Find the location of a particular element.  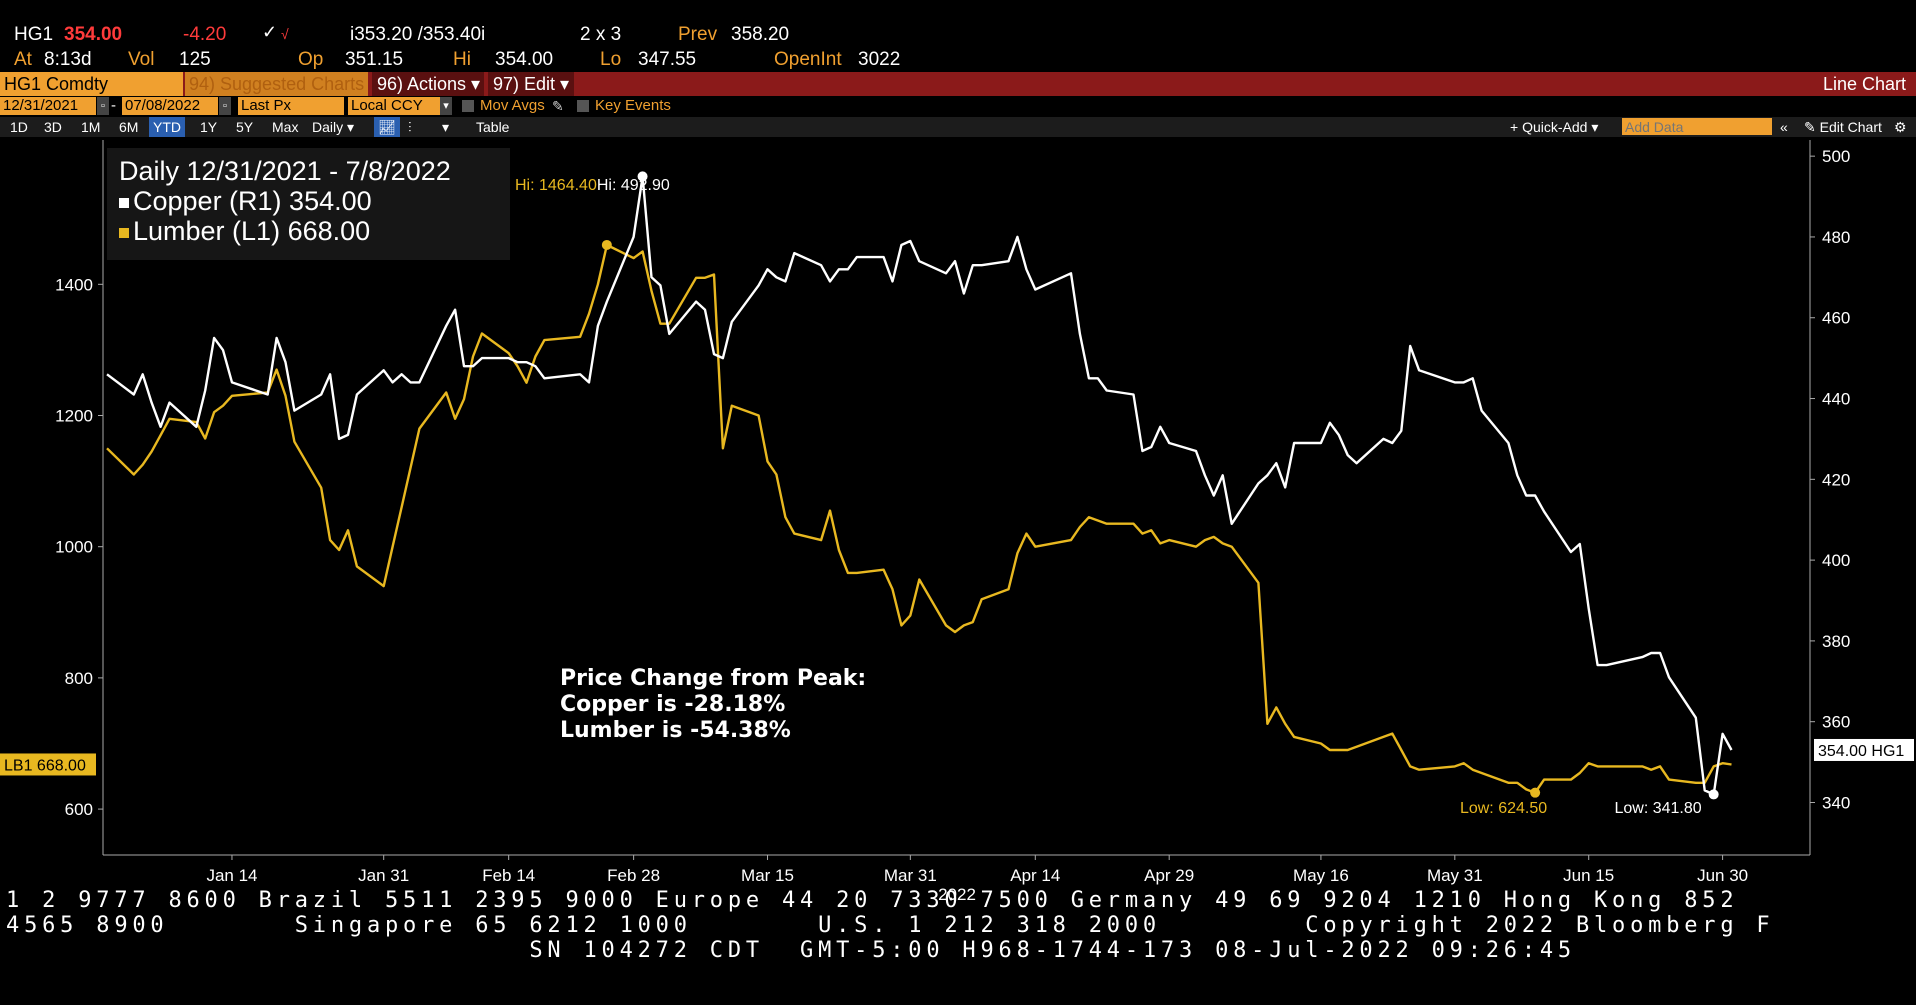

bid-ask: i353.20 /353.40i is located at coordinates (418, 34).